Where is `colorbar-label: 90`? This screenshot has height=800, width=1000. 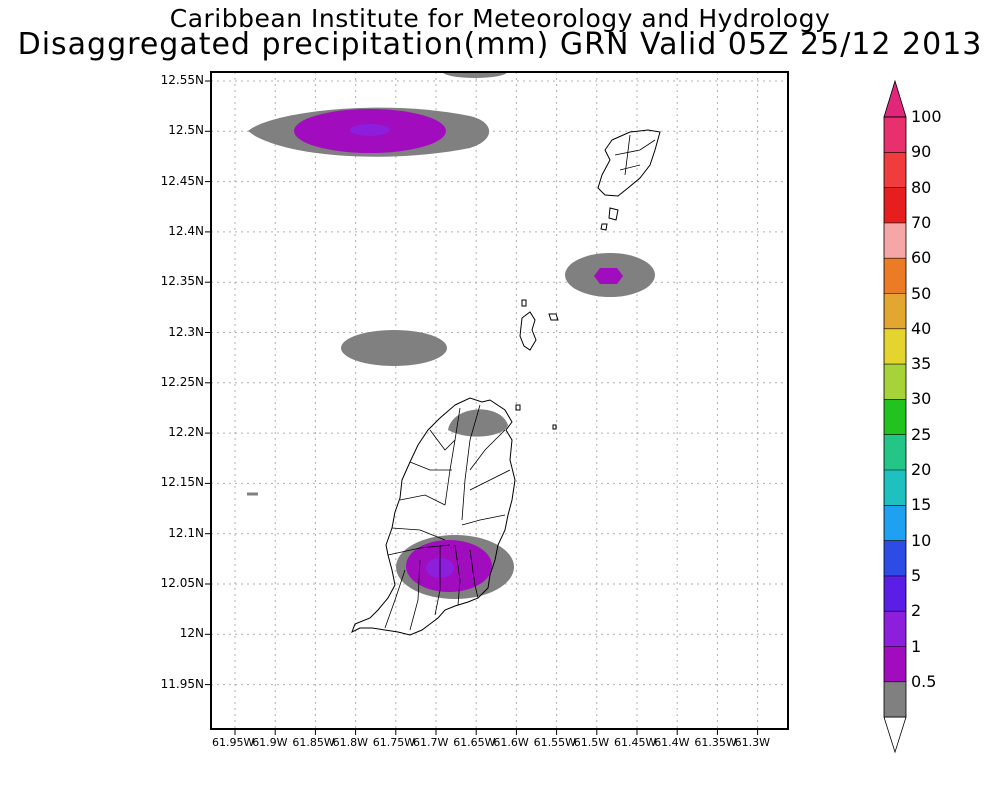
colorbar-label: 90 is located at coordinates (921, 152).